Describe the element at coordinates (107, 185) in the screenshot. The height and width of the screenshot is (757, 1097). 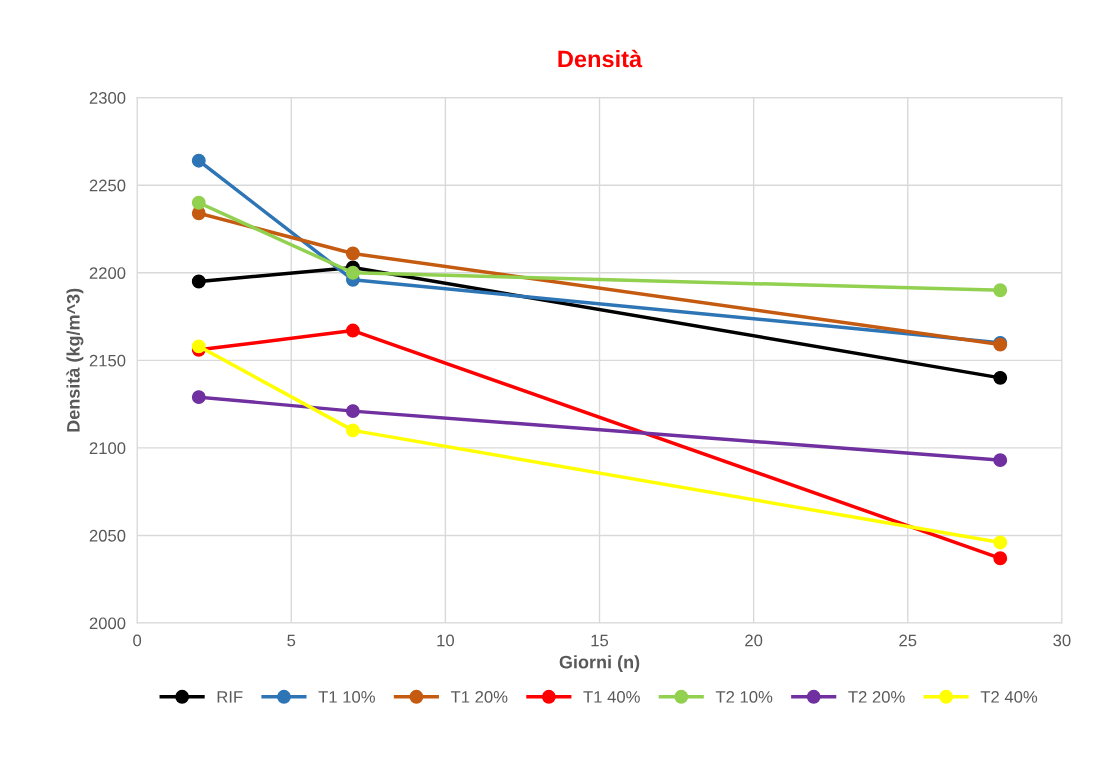
I see `y-tick-label: 2250` at that location.